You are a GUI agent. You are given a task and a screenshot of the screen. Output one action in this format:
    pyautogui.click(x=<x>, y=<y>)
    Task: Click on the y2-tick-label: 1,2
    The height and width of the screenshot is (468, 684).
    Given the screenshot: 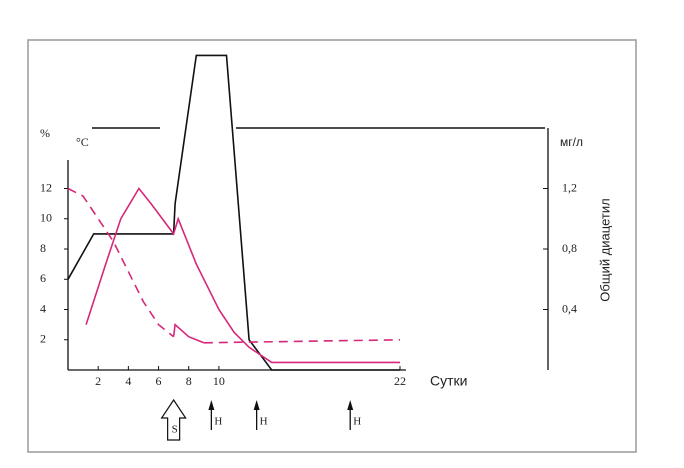 What is the action you would take?
    pyautogui.click(x=569, y=187)
    